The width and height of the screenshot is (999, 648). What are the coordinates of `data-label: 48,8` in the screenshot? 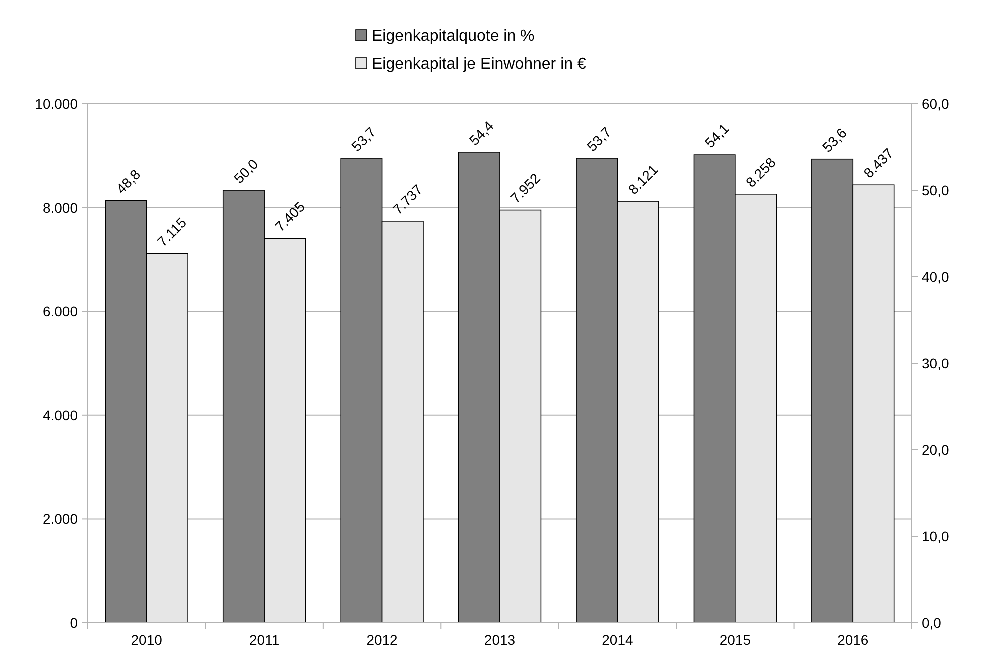 It's located at (128, 181).